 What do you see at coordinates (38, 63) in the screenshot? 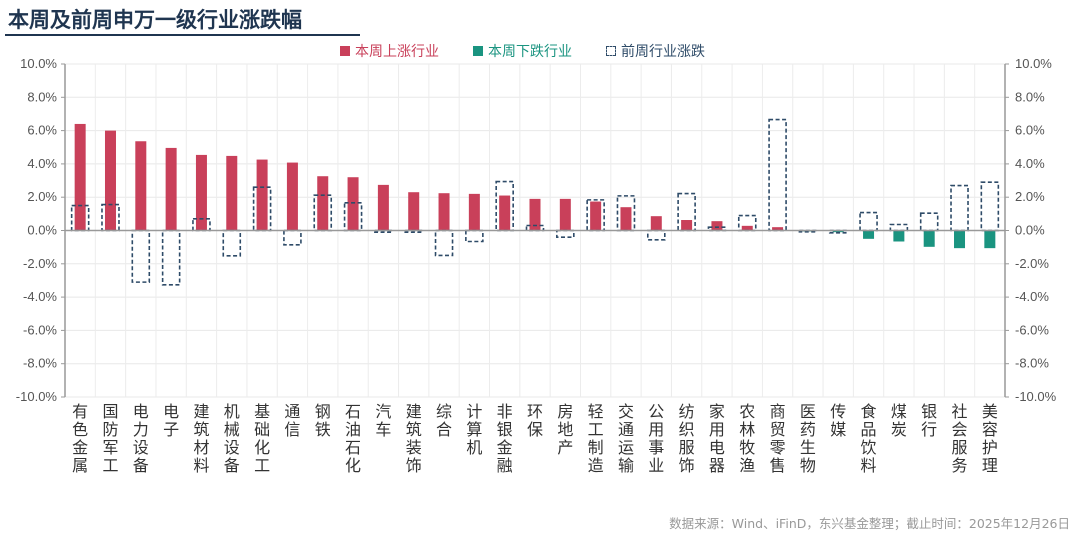
I see `y-tick-left: 10.0%` at bounding box center [38, 63].